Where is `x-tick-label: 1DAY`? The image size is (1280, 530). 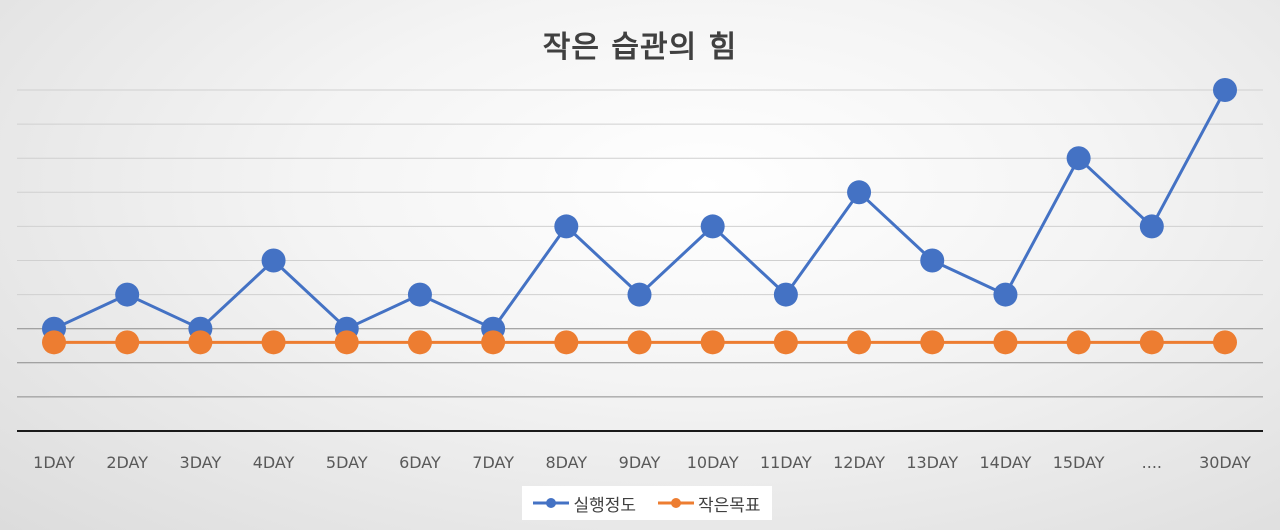
x-tick-label: 1DAY is located at coordinates (54, 462).